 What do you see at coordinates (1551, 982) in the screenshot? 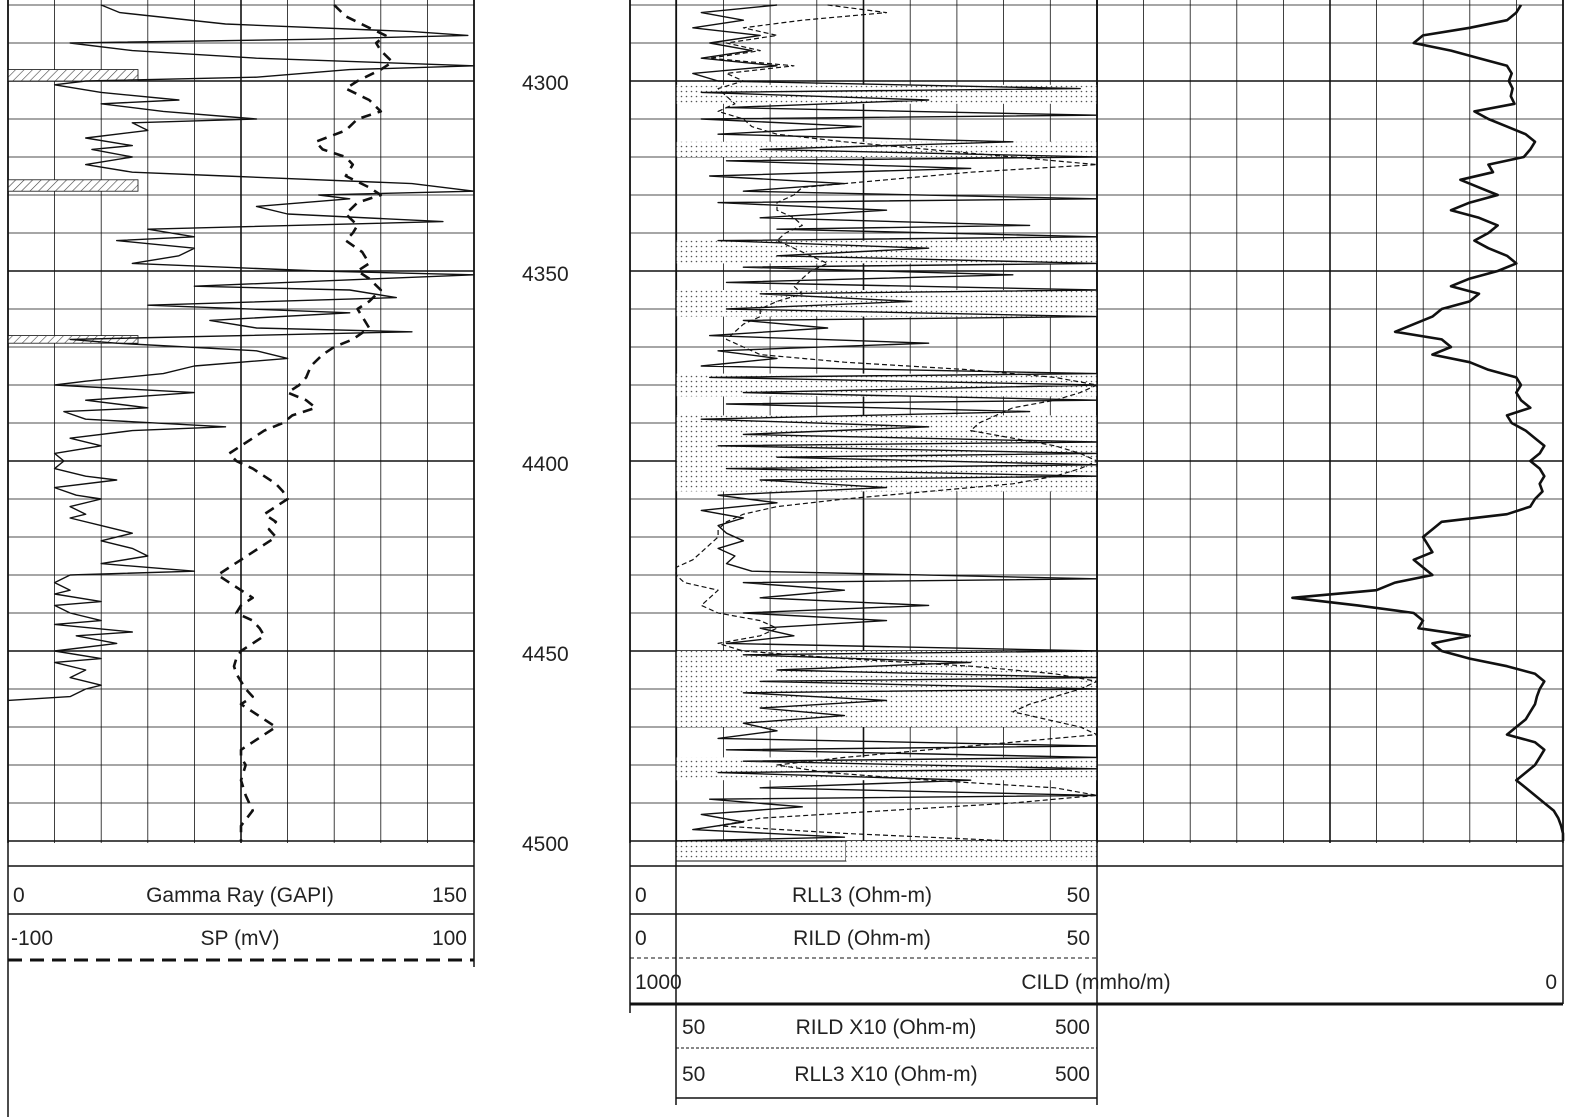
I see `legend-max: 0` at bounding box center [1551, 982].